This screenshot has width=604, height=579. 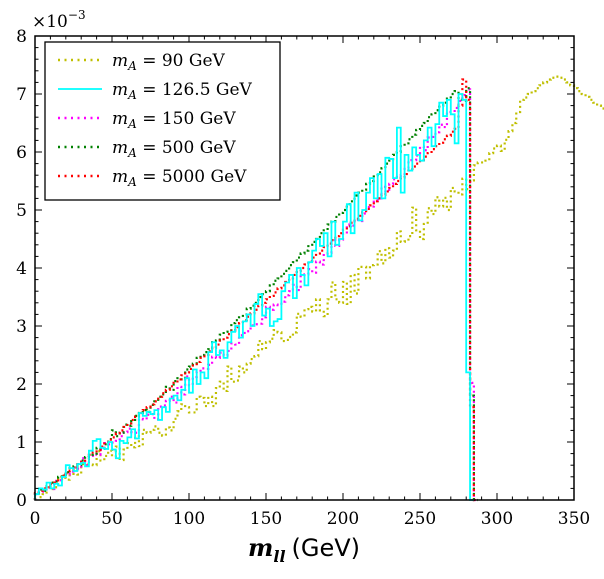 I want to click on y-multiplier-exponent: −3, so click(x=77, y=15).